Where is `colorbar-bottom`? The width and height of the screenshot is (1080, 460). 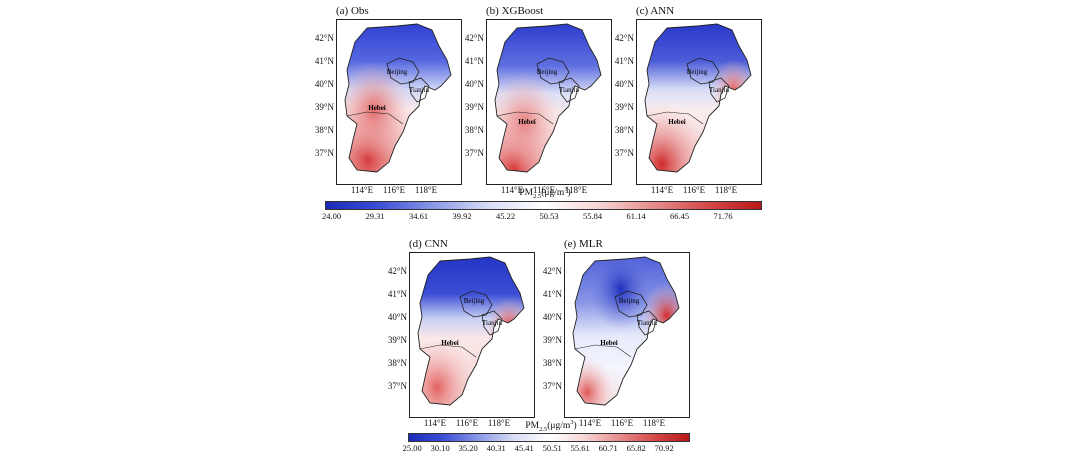 colorbar-bottom is located at coordinates (549, 437).